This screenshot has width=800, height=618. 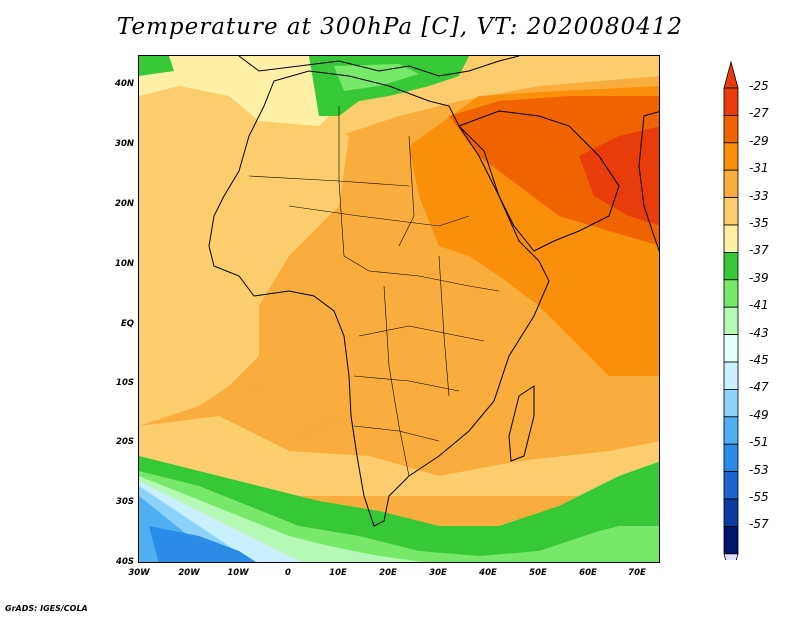 What do you see at coordinates (759, 223) in the screenshot?
I see `colorbar-label: -35` at bounding box center [759, 223].